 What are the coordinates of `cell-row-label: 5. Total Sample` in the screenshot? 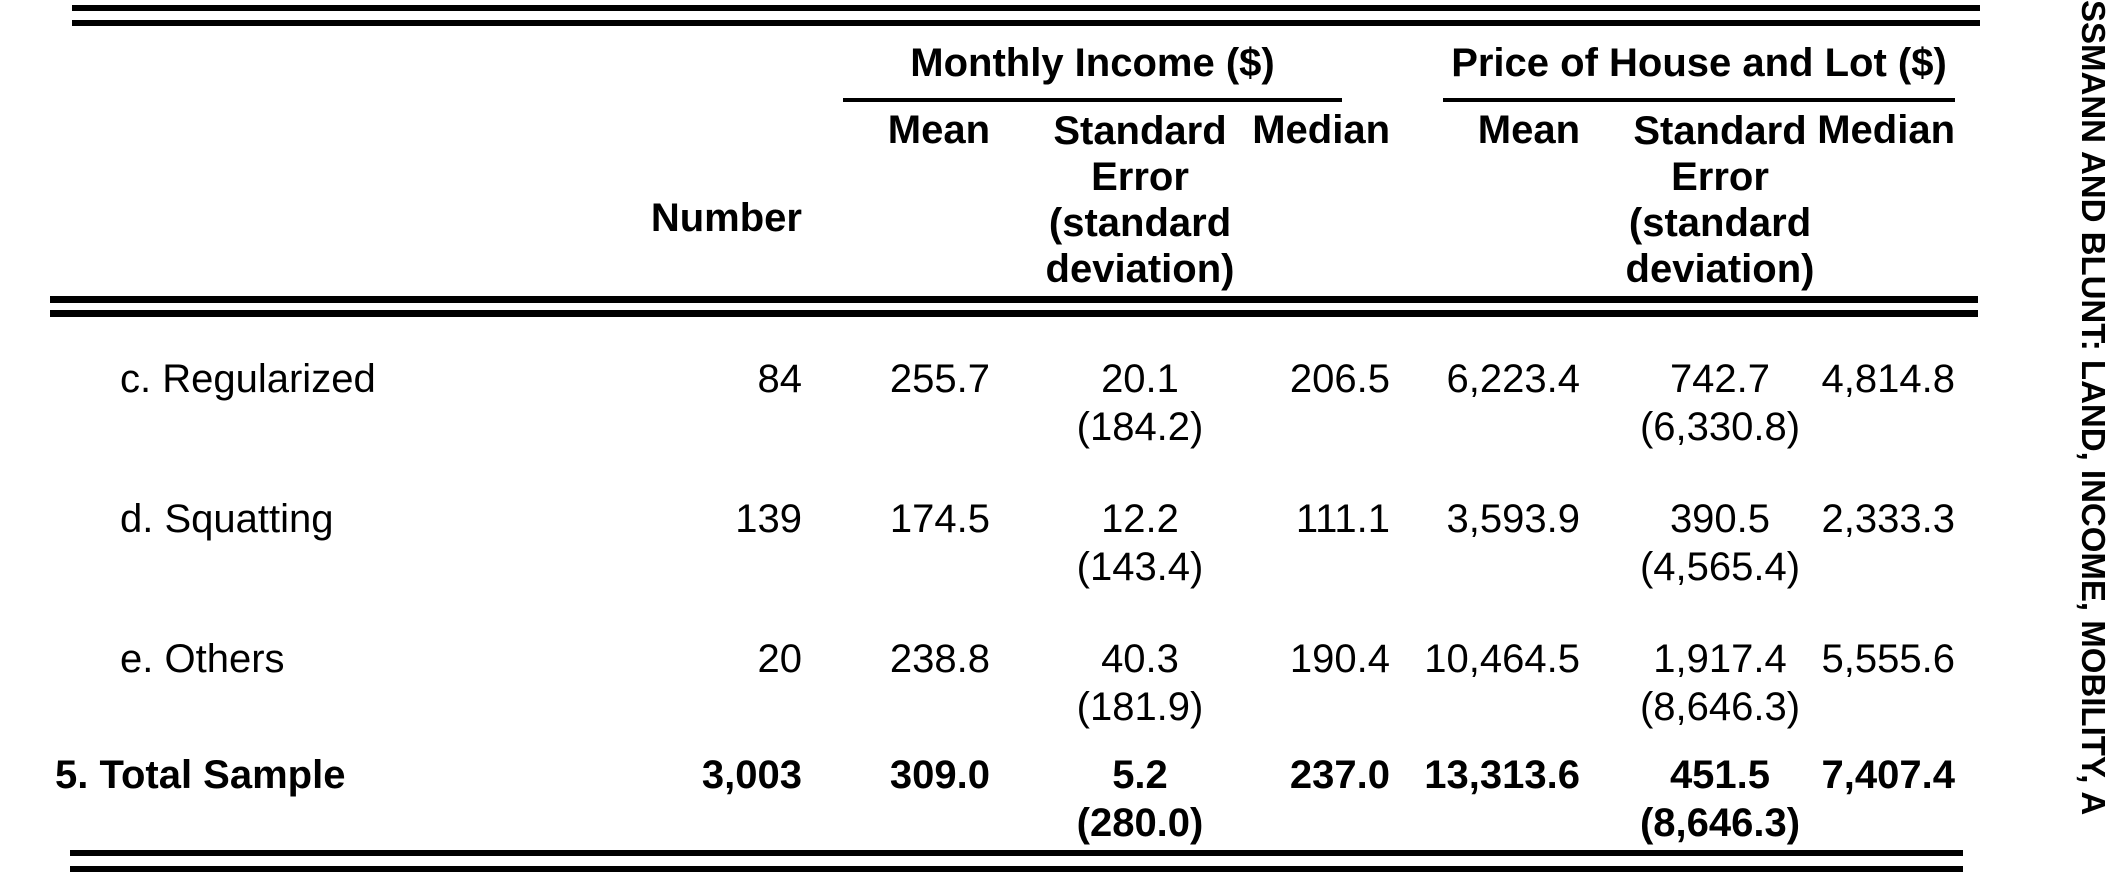 It's located at (200, 775).